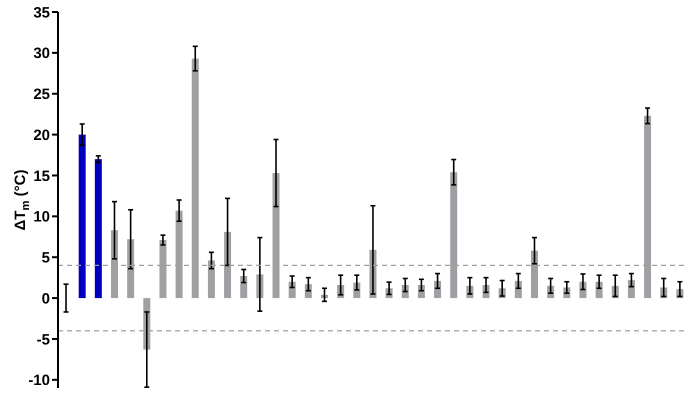 The height and width of the screenshot is (396, 700). Describe the element at coordinates (46, 258) in the screenshot. I see `y-tick-label: 5` at that location.